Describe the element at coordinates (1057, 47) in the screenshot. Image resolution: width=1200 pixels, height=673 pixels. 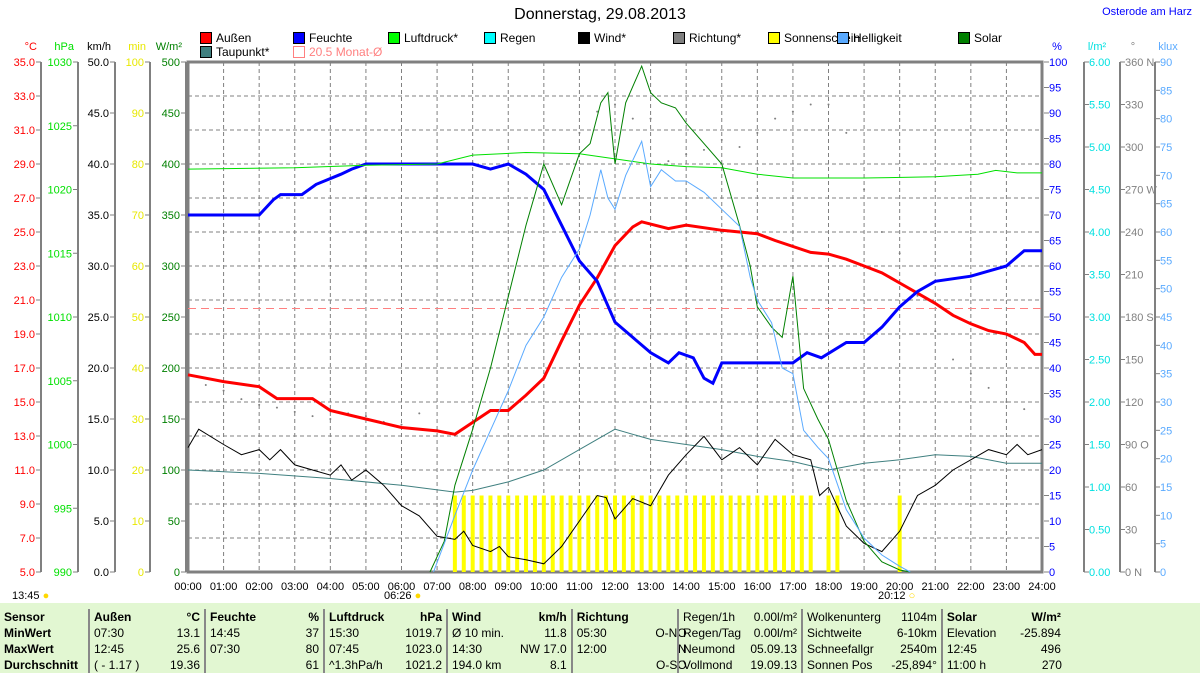
I see `axis-unit-label: %` at that location.